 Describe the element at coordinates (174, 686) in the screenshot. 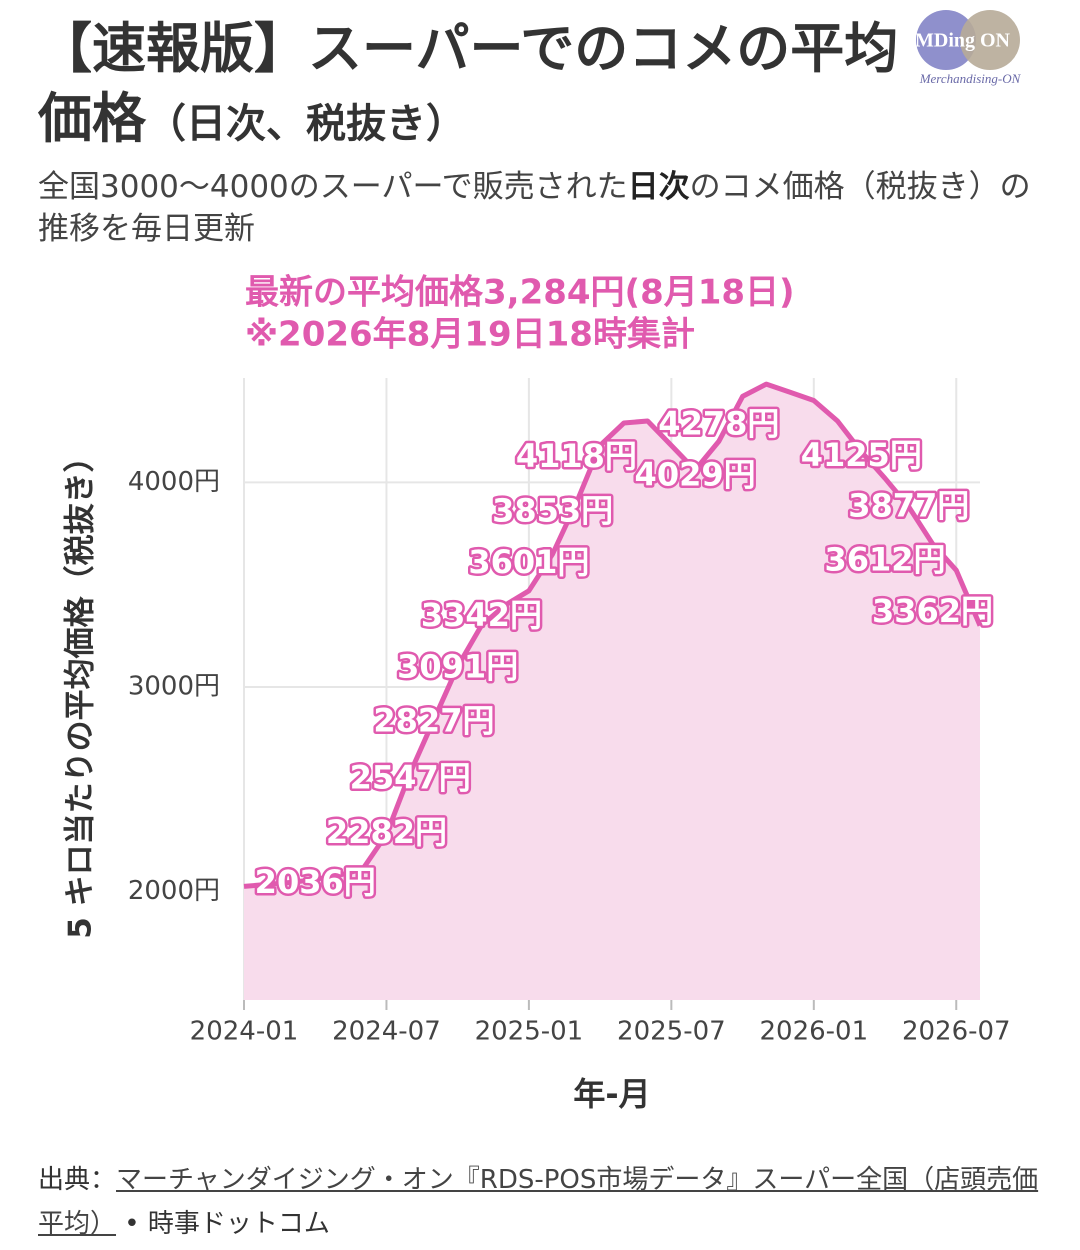

I see `y-tick-label: 3000円` at that location.